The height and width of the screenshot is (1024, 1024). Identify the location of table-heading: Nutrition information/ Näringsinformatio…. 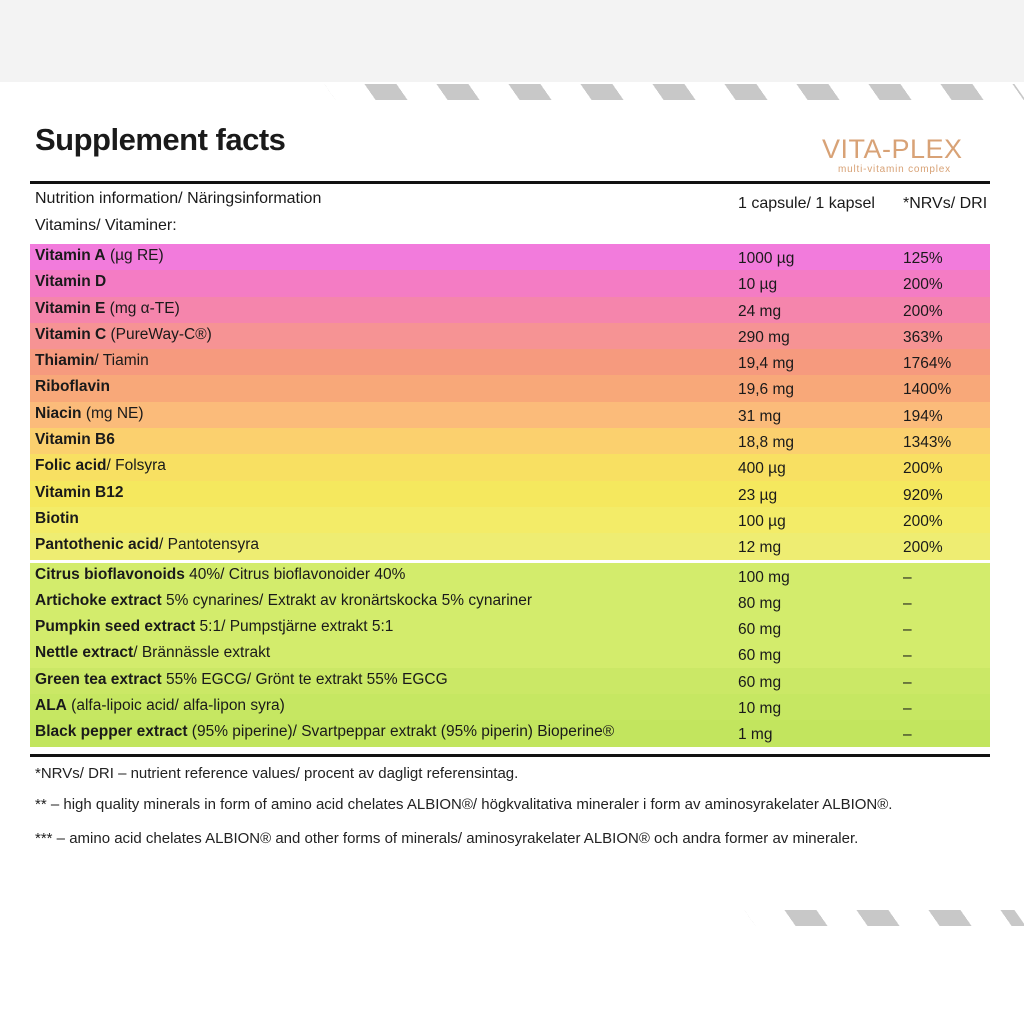
(178, 198).